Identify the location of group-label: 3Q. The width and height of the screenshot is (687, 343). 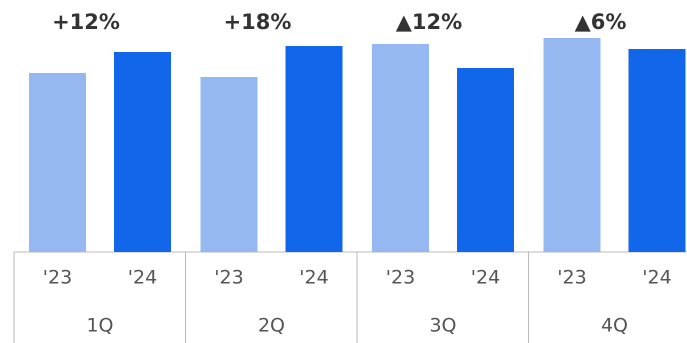
(442, 326).